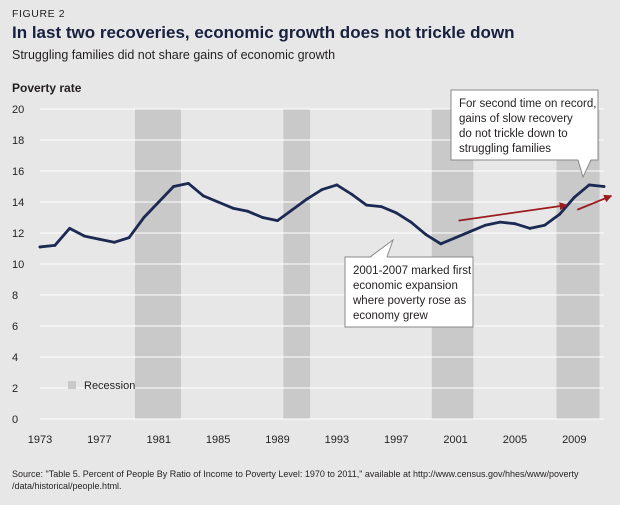 The image size is (620, 505). I want to click on x-tick-label: 1997, so click(396, 440).